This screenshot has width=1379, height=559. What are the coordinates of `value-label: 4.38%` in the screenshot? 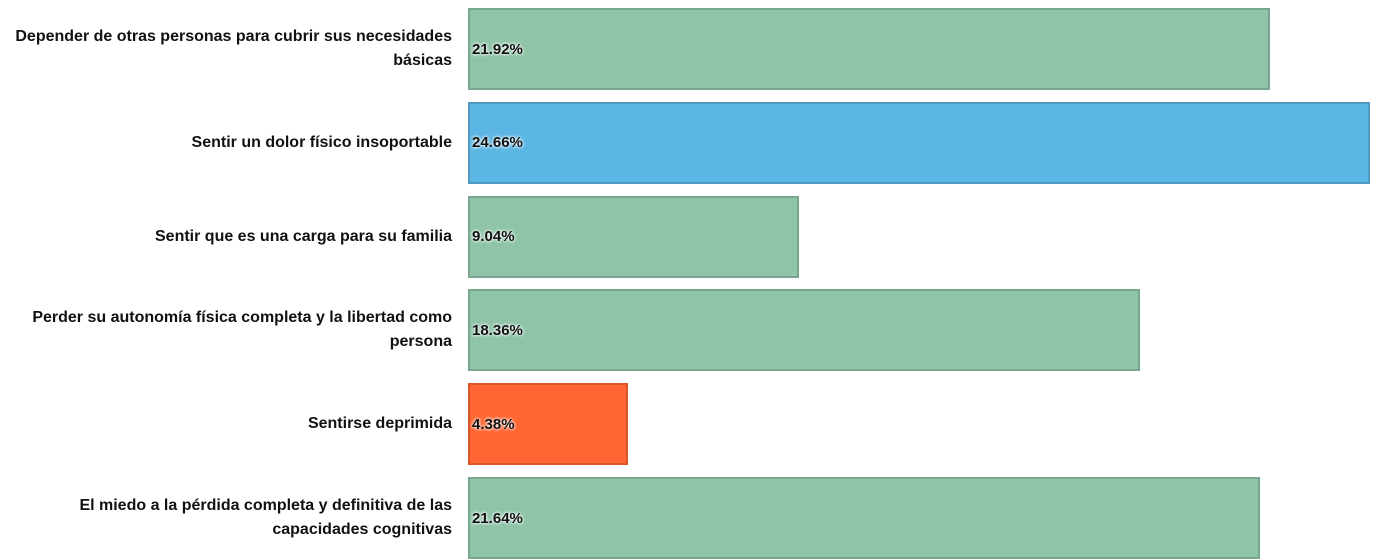 It's located at (493, 424).